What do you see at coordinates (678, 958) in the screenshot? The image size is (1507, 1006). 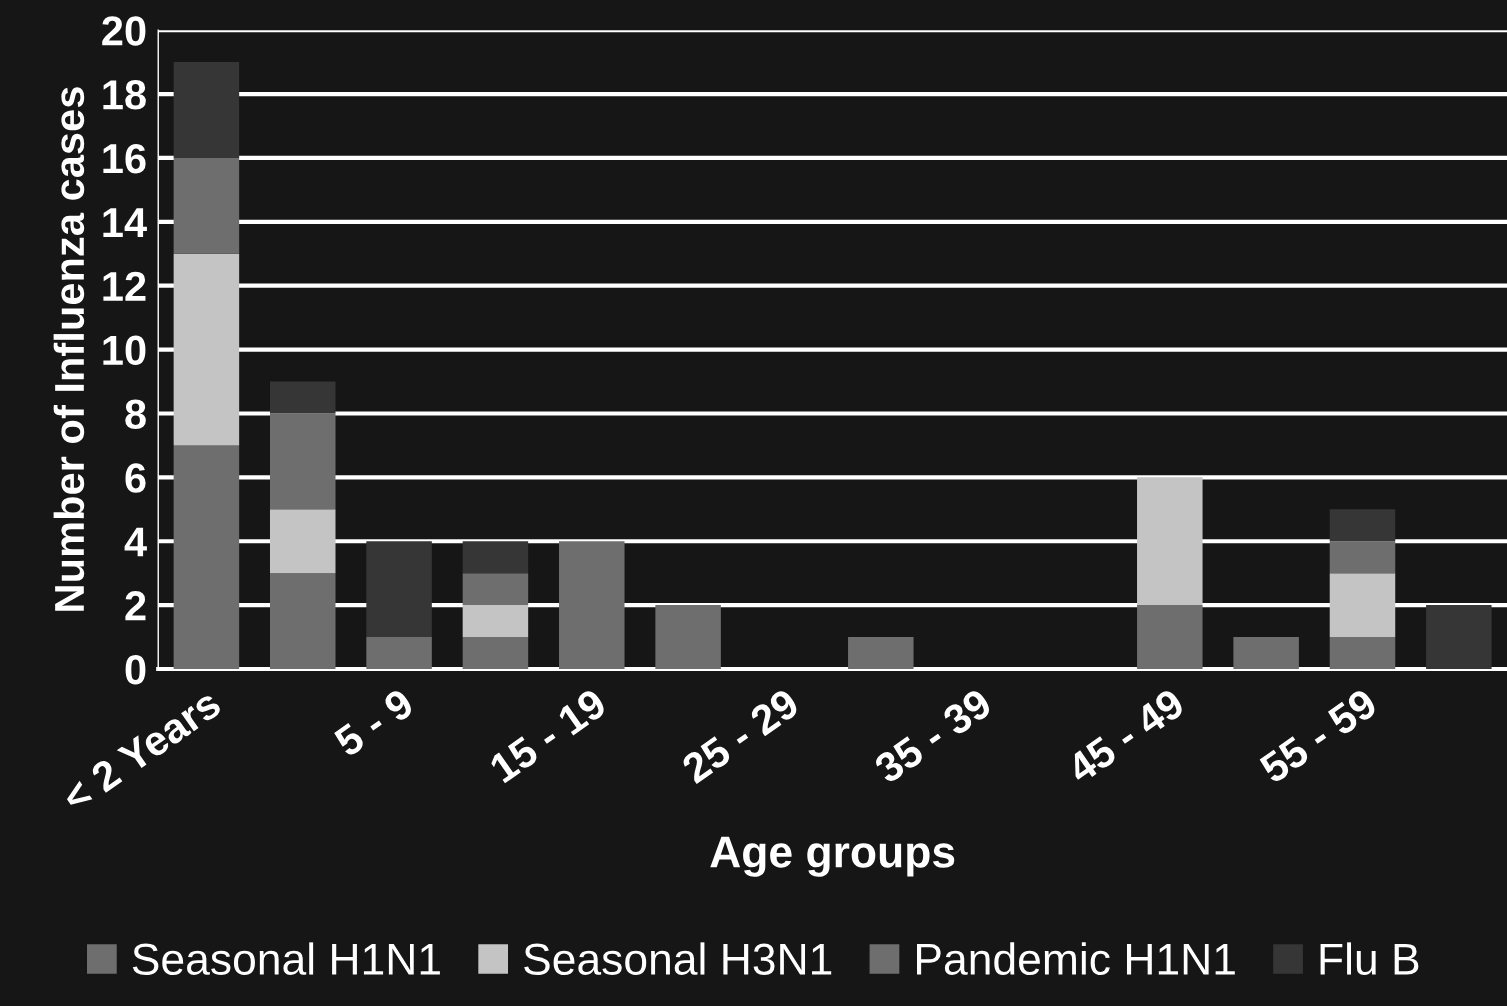 I see `legend-label: Seasonal H3N1` at bounding box center [678, 958].